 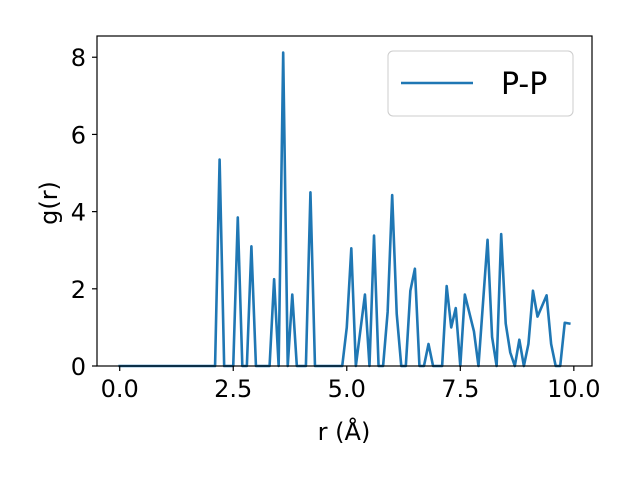 What do you see at coordinates (573, 389) in the screenshot?
I see `x-tick-label: 10.0` at bounding box center [573, 389].